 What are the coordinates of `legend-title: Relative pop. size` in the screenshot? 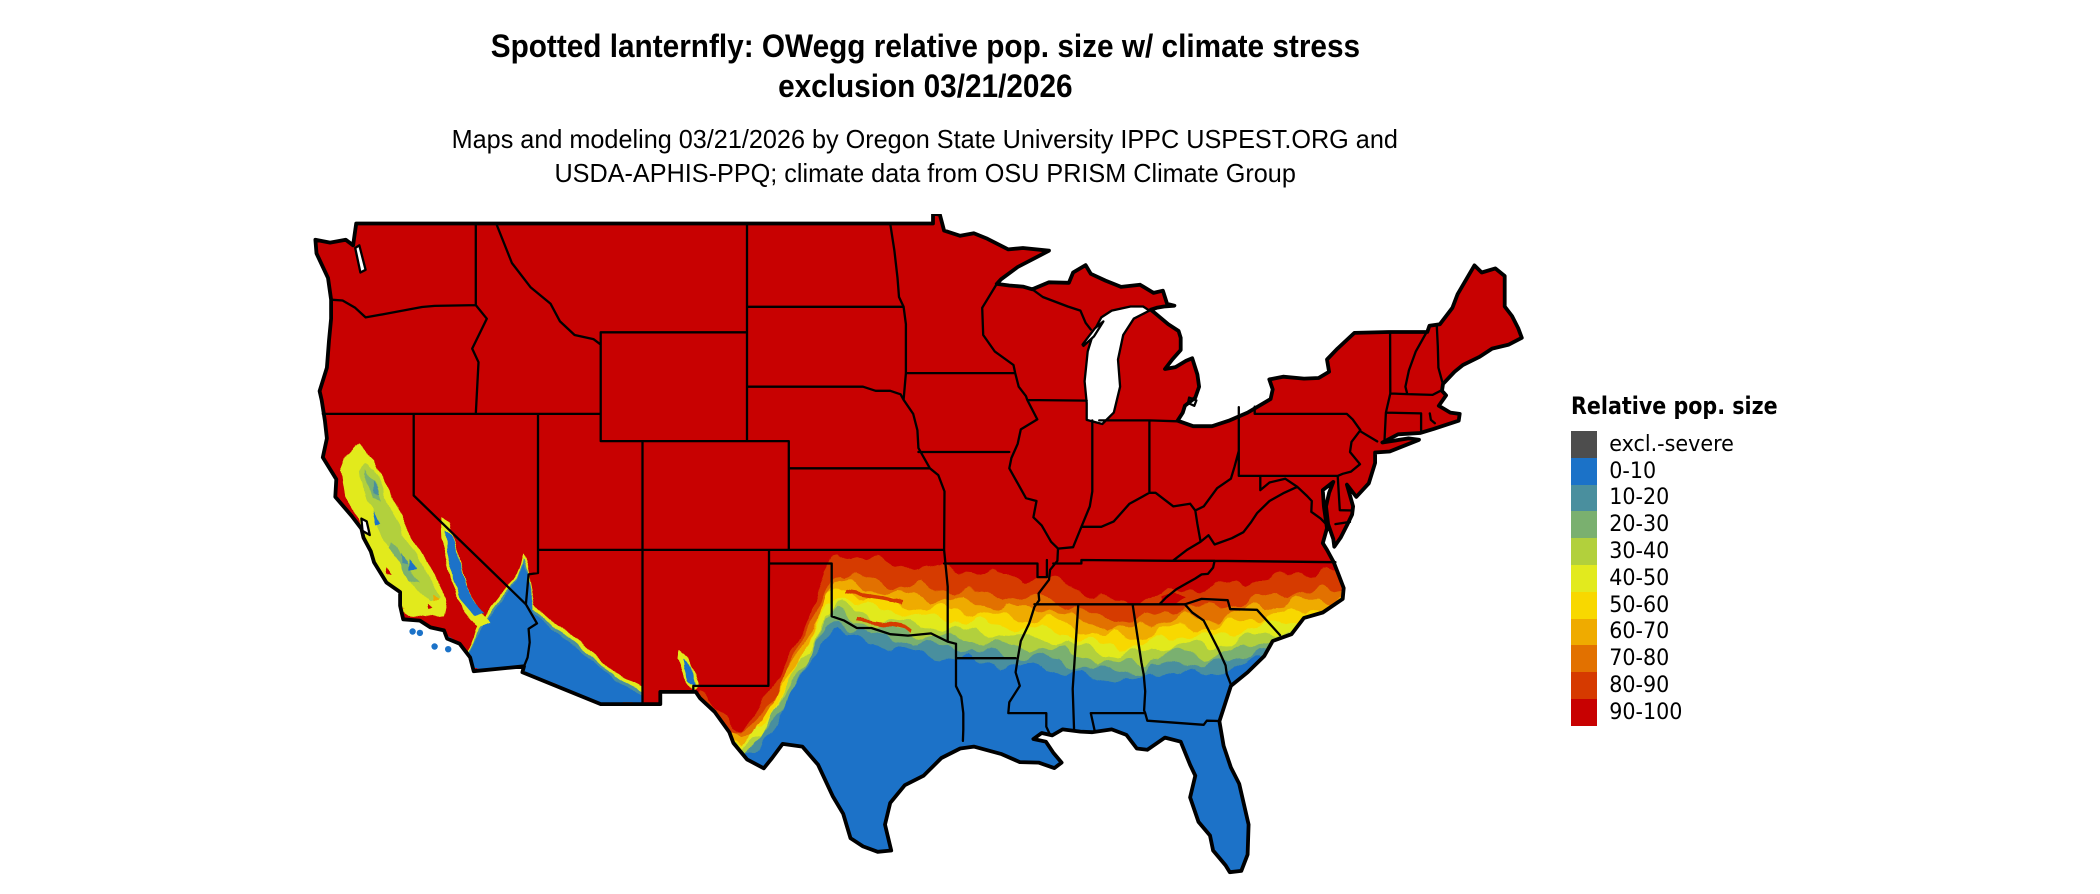 It's located at (1674, 406).